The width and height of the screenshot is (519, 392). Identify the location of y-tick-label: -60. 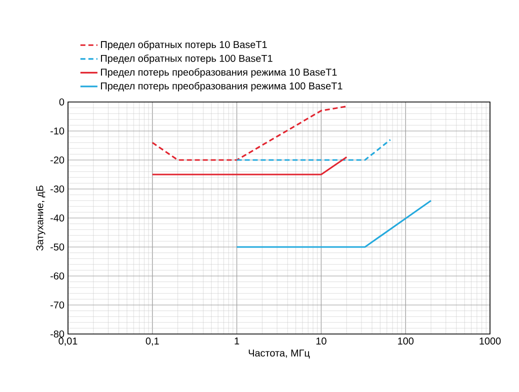
(57, 276).